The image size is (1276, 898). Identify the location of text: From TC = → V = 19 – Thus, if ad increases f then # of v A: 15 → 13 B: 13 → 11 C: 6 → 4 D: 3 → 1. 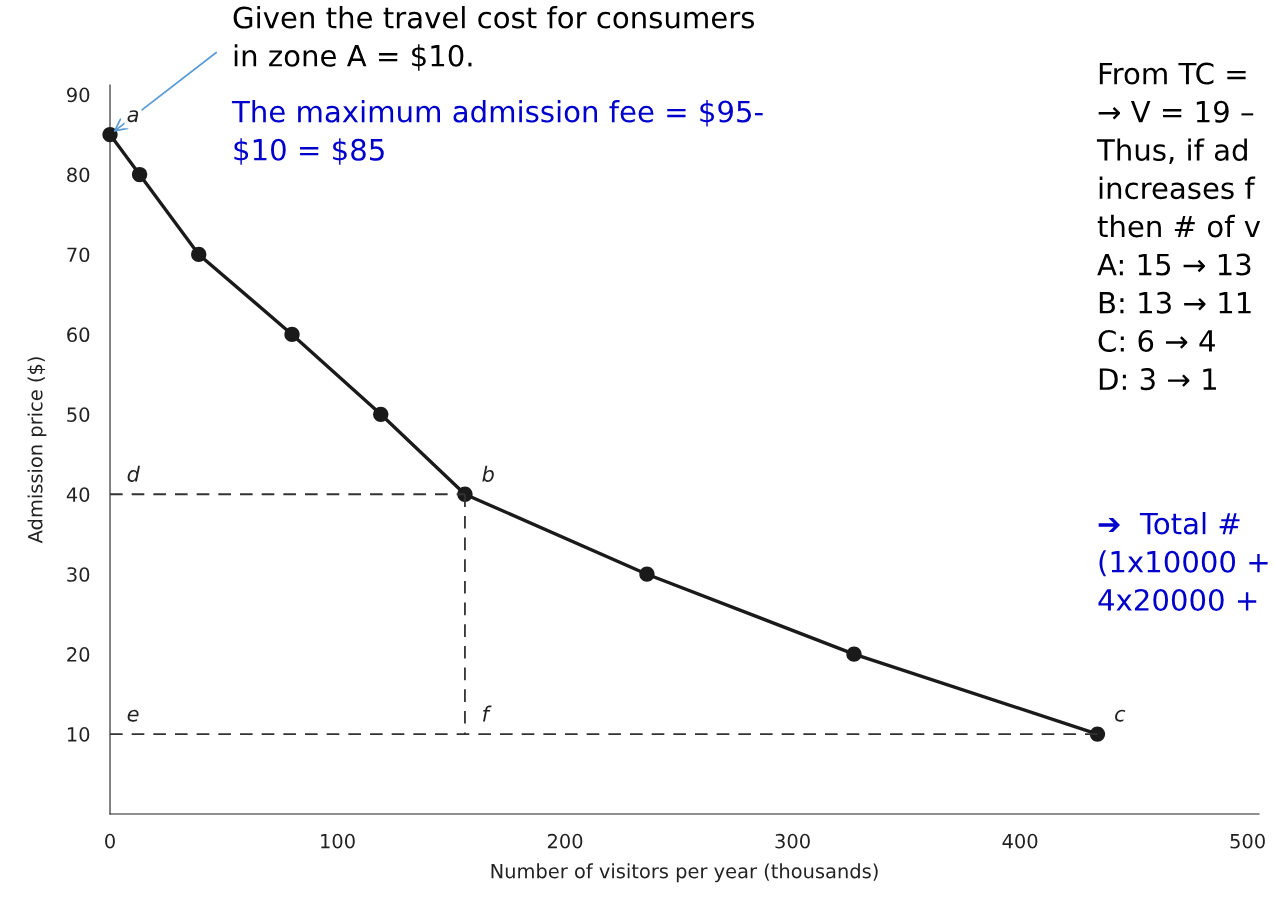
(1178, 226).